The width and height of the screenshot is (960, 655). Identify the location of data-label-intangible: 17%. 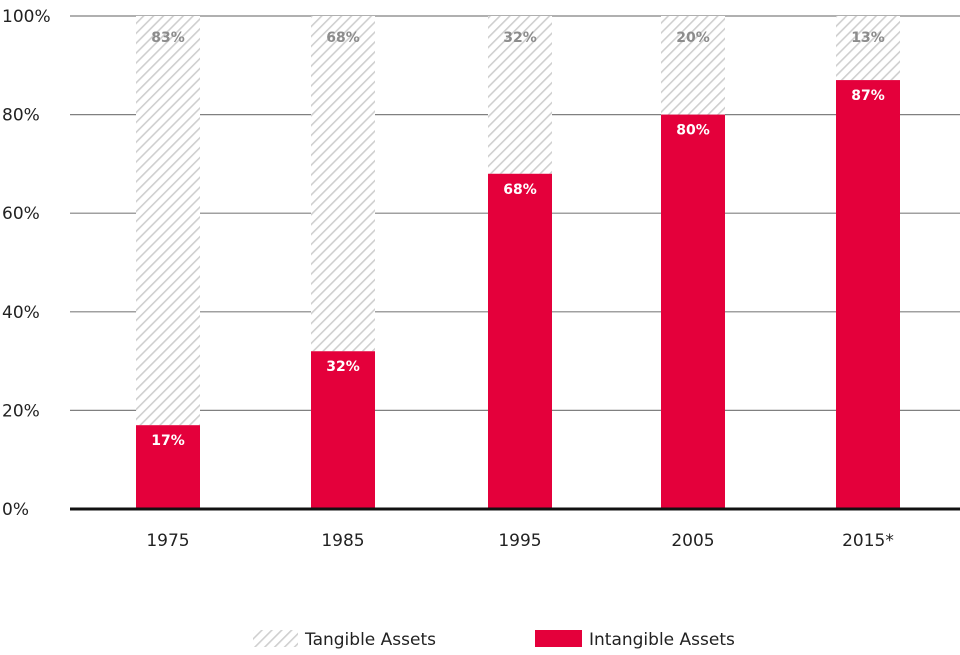
(168, 441).